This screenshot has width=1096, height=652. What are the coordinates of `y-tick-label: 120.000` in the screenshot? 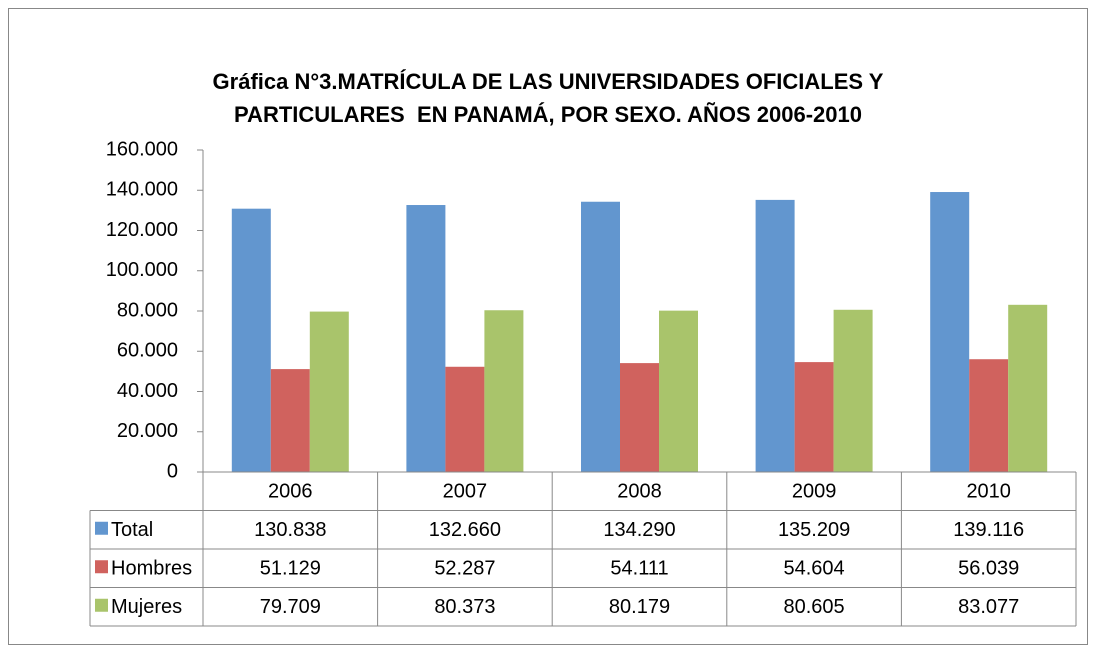 It's located at (142, 230).